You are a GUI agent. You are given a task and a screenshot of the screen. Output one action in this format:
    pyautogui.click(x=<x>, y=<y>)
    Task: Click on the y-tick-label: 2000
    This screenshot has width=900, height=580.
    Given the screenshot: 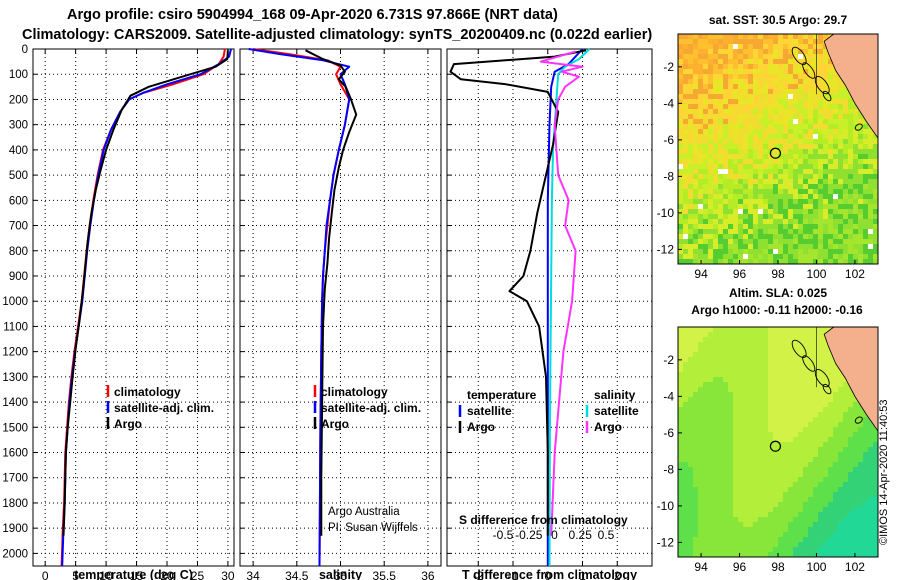 What is the action you would take?
    pyautogui.click(x=15, y=554)
    